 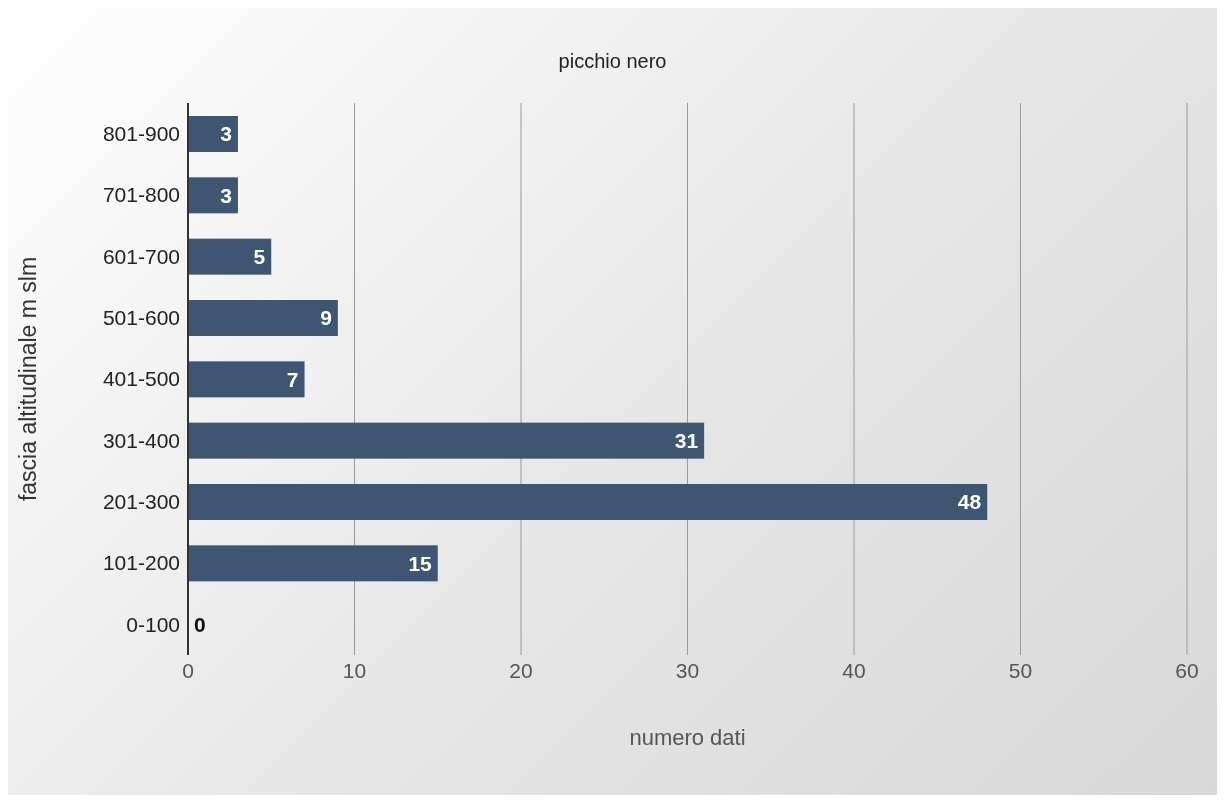 What do you see at coordinates (1187, 670) in the screenshot?
I see `x-tick-label: 60` at bounding box center [1187, 670].